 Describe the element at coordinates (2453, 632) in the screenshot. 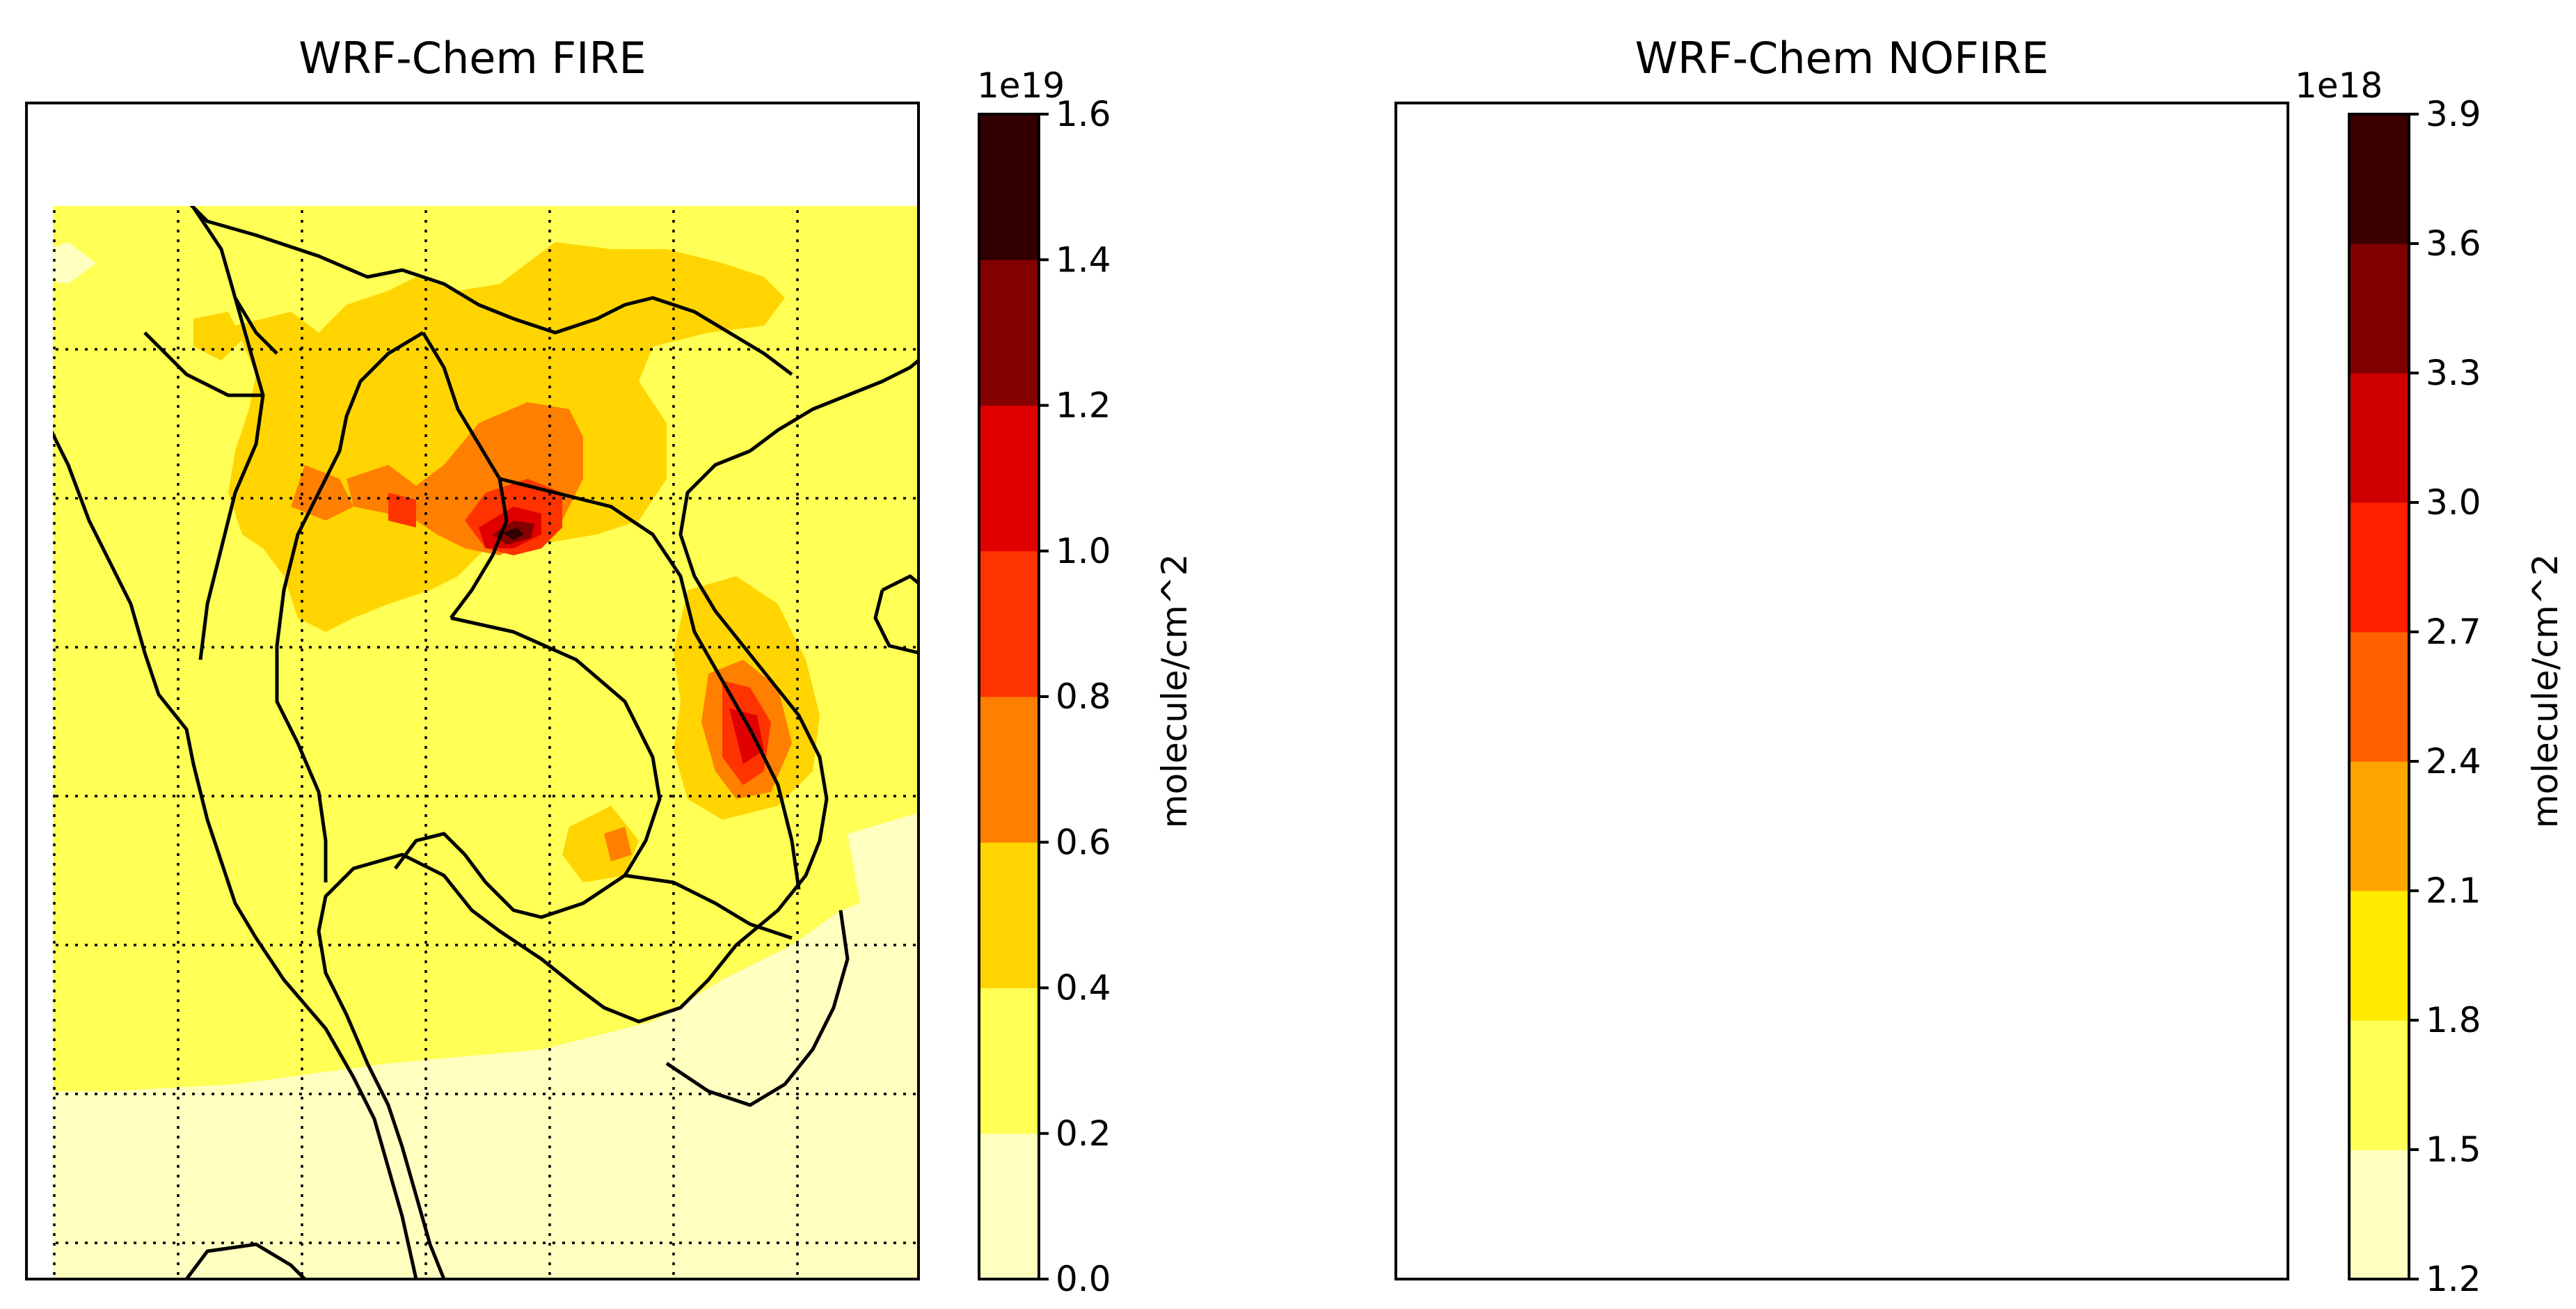

I see `colorbar-tick-label: 2.7` at that location.